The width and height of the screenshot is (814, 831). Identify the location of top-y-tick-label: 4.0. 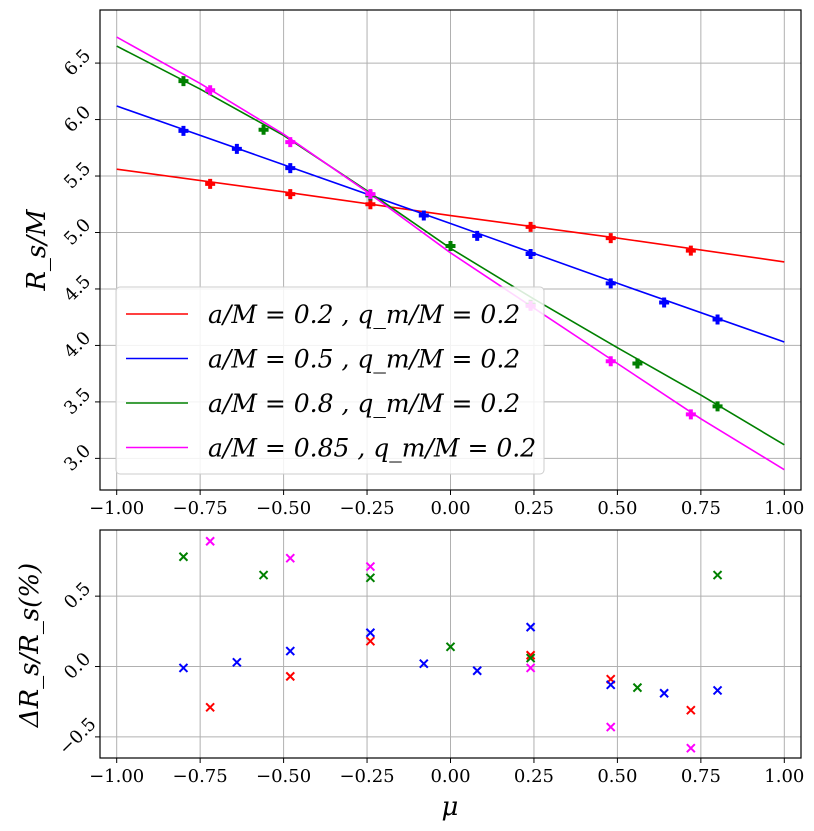
(77, 345).